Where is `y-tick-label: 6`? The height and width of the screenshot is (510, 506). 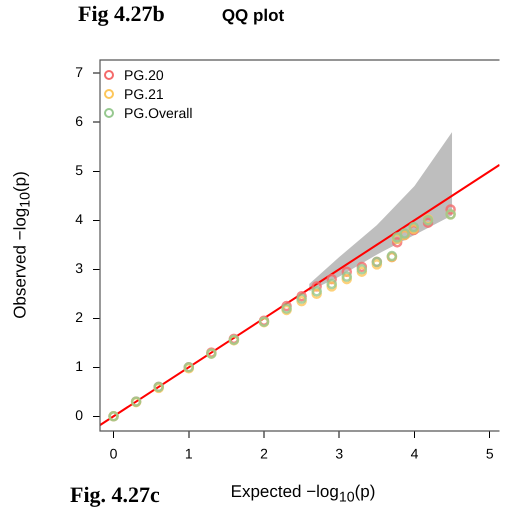 y-tick-label: 6 is located at coordinates (79, 121).